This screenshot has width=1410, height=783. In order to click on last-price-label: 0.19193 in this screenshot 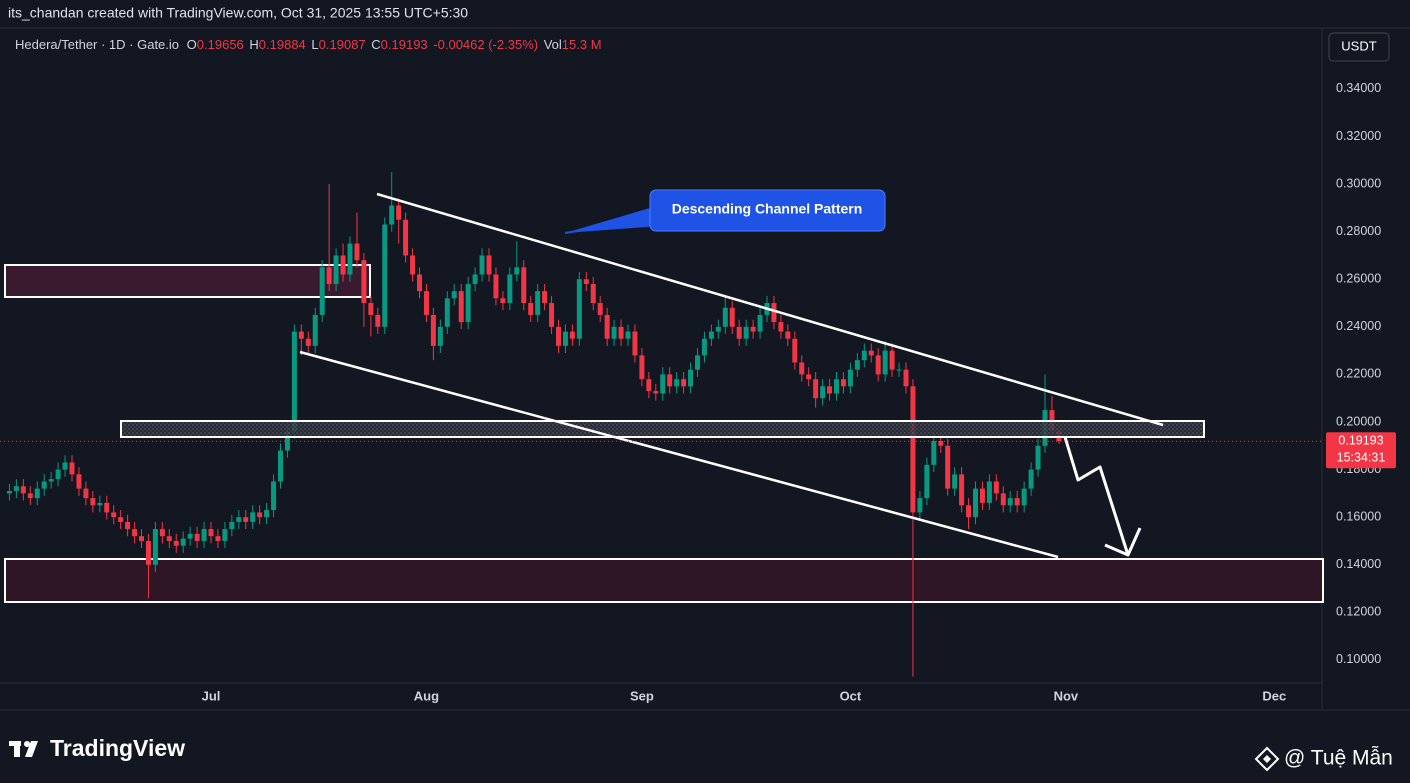, I will do `click(1360, 440)`.